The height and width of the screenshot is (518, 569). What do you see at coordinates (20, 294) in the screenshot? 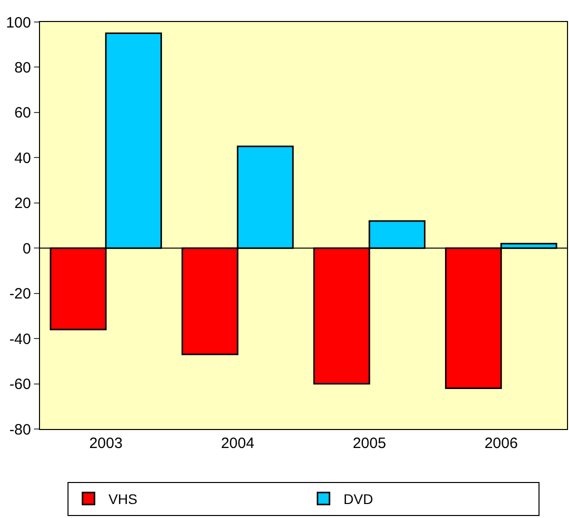
I see `y-tick-label: -20` at bounding box center [20, 294].